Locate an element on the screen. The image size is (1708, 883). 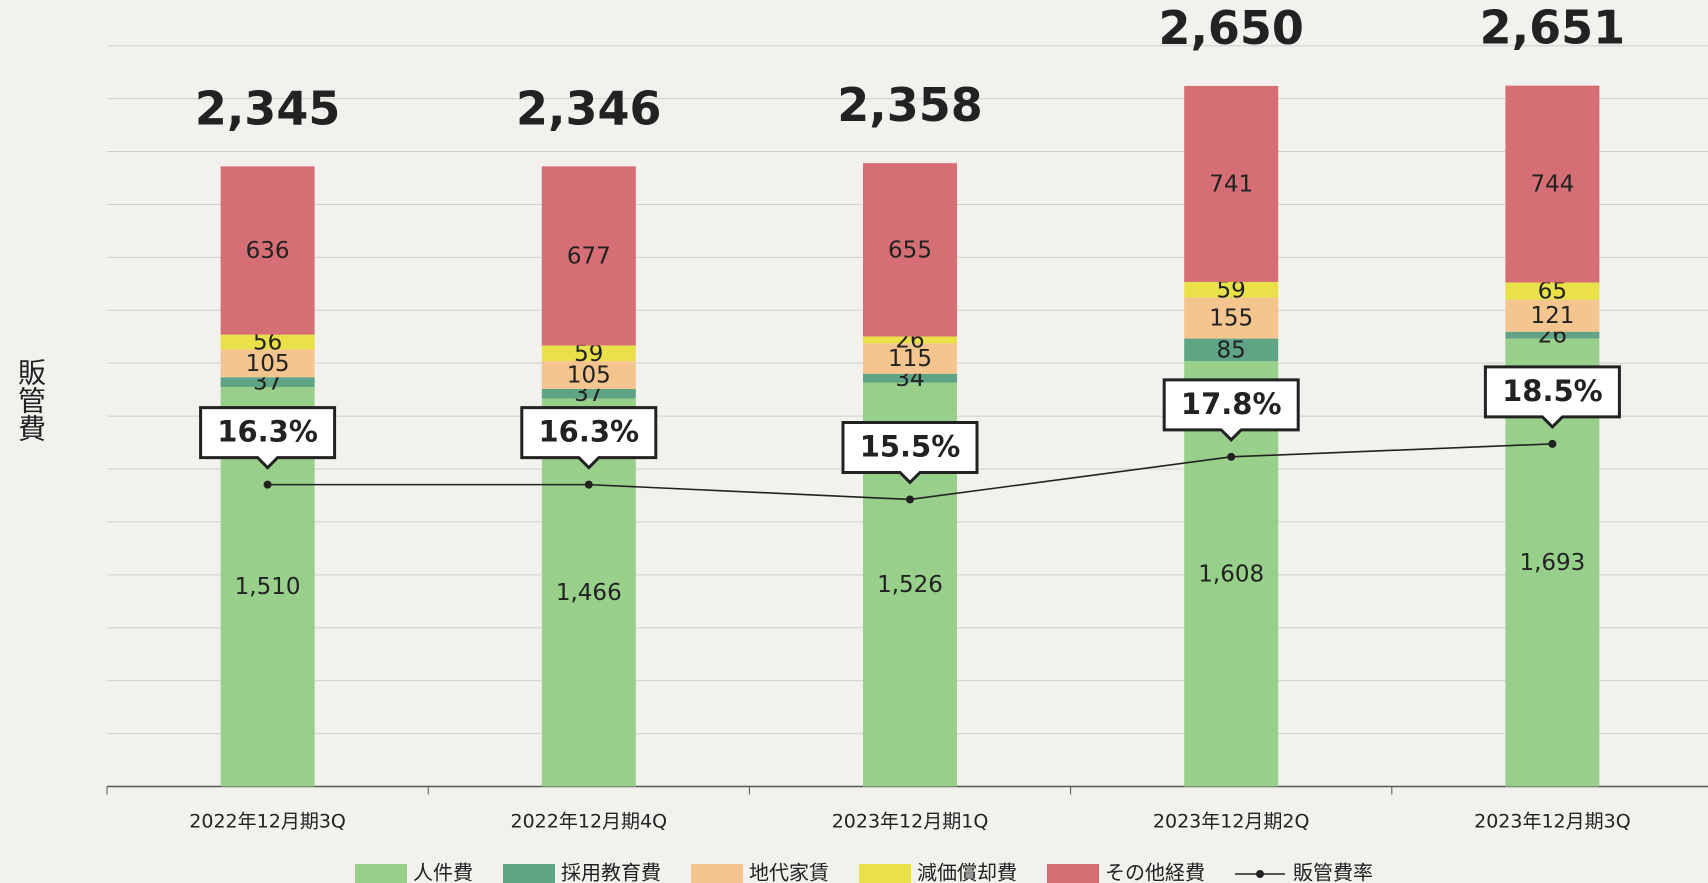
x-tick-label: 2023年12月期3Q is located at coordinates (1552, 822).